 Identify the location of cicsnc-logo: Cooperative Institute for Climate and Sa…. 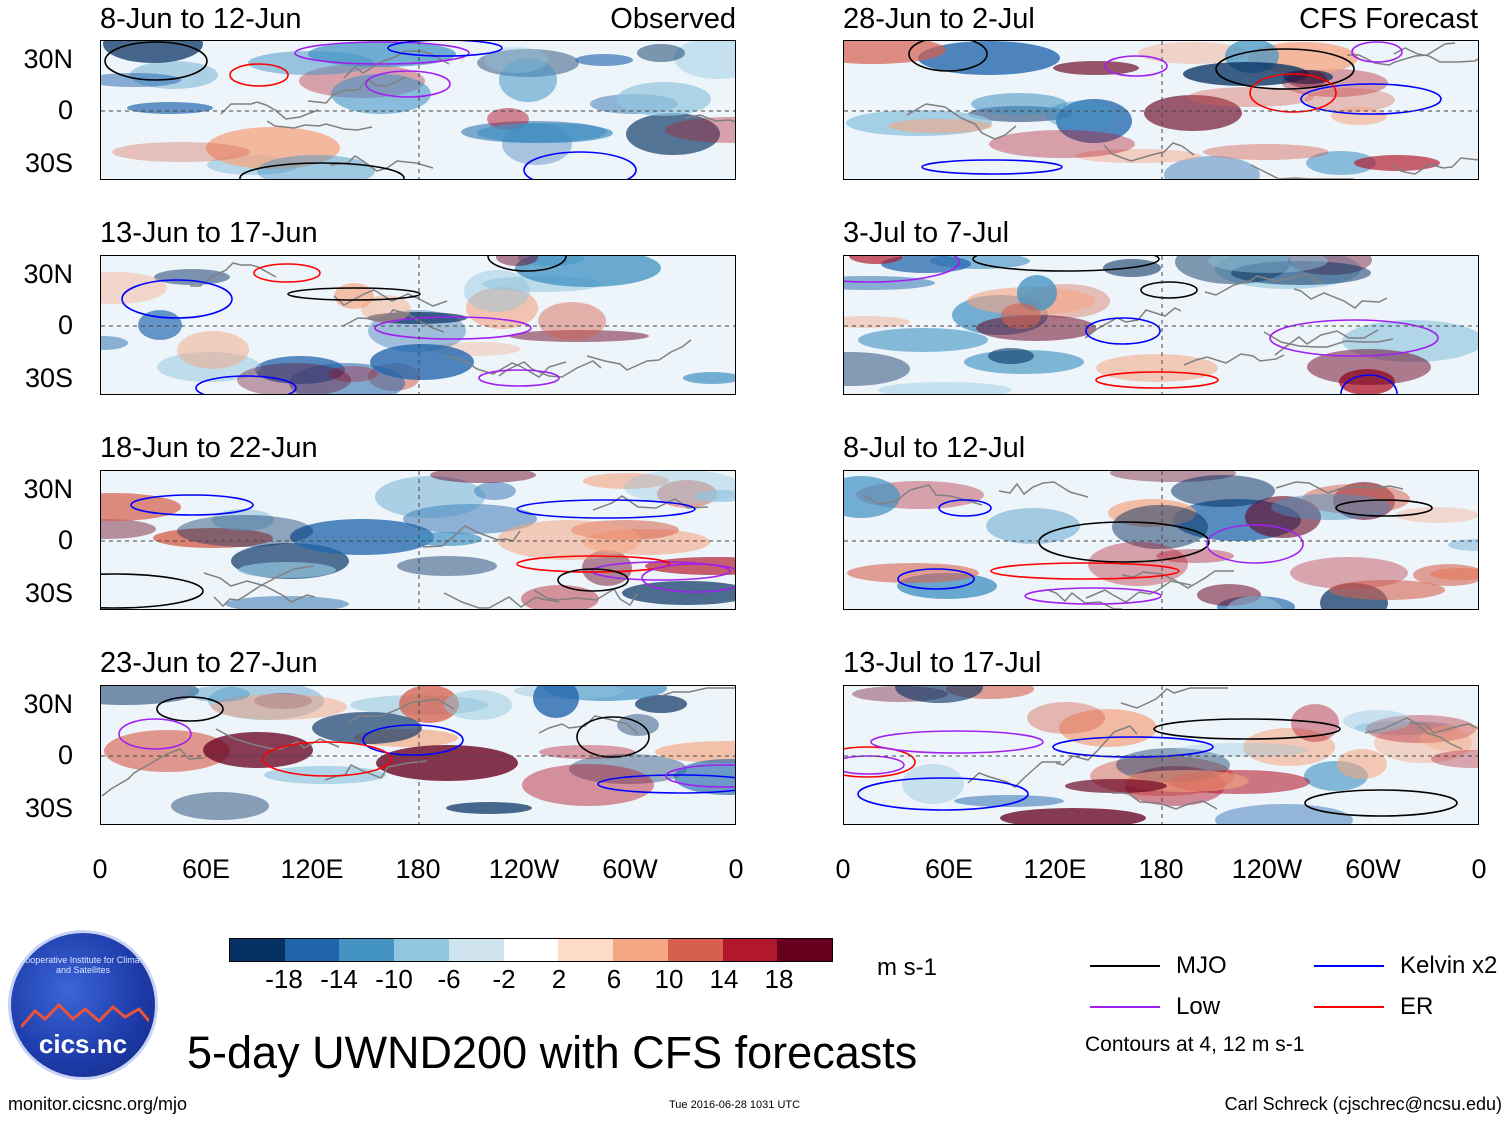
(83, 1005).